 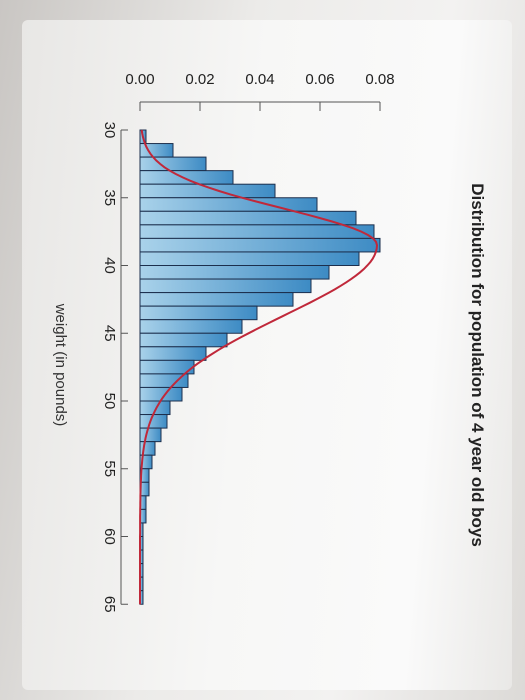 What do you see at coordinates (109, 401) in the screenshot?
I see `x-tick-label: 50` at bounding box center [109, 401].